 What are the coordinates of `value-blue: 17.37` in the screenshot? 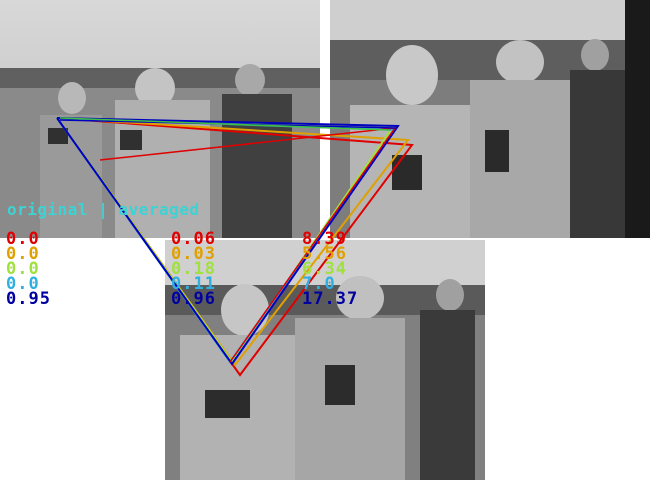 It's located at (330, 299).